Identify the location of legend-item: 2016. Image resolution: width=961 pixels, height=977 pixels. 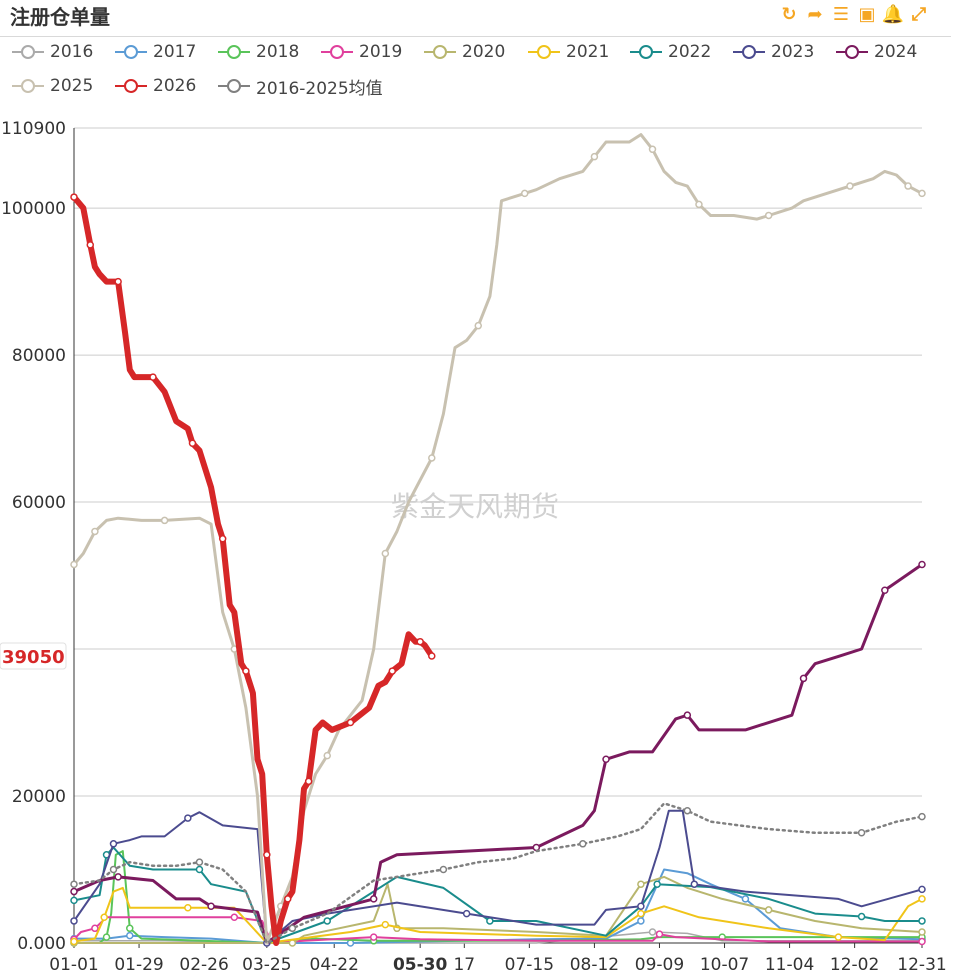
(51, 52).